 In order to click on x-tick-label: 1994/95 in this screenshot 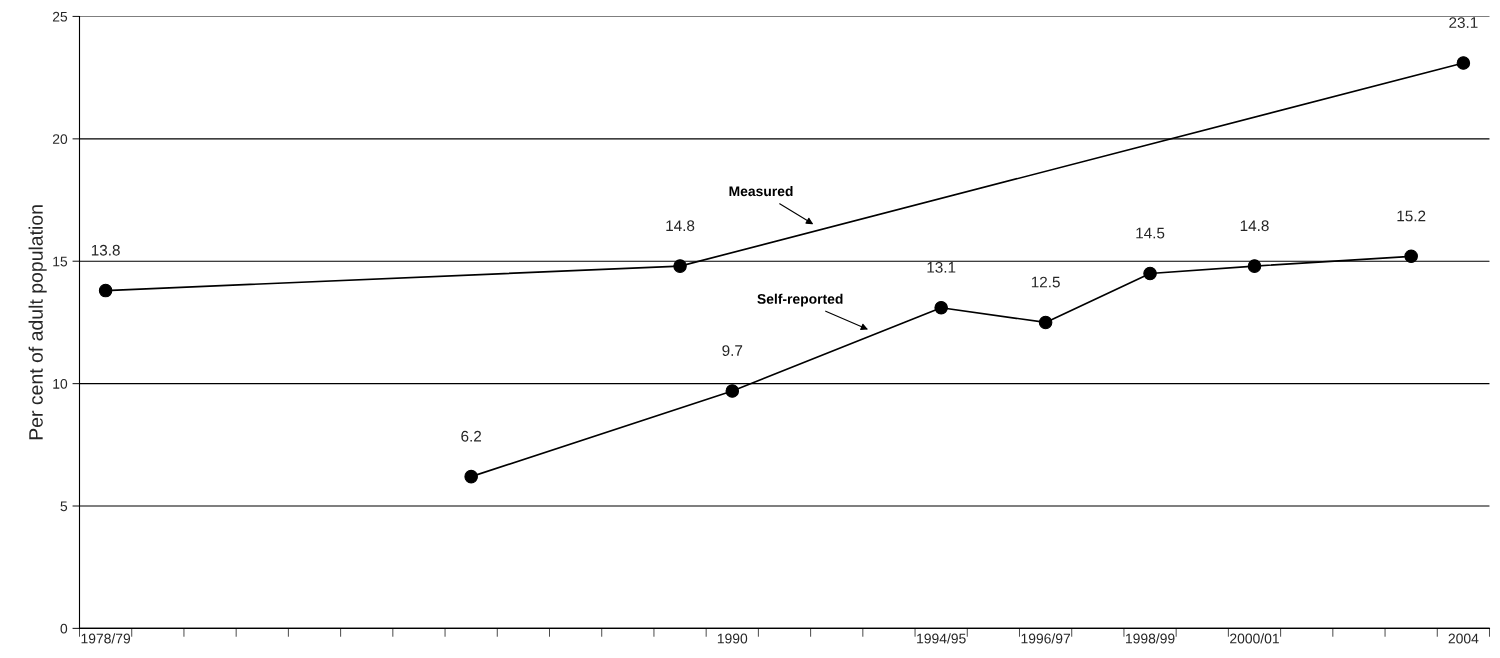, I will do `click(941, 638)`.